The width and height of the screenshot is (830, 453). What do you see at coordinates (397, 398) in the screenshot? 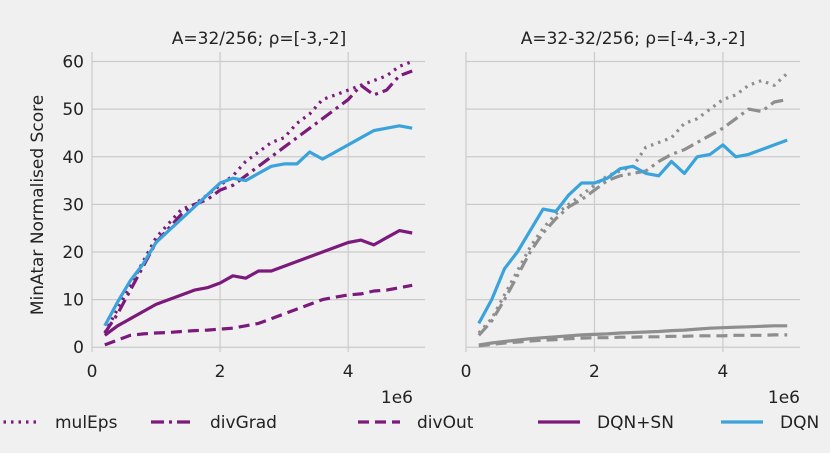
I see `panel-1-x-offset-label: 1e6` at bounding box center [397, 398].